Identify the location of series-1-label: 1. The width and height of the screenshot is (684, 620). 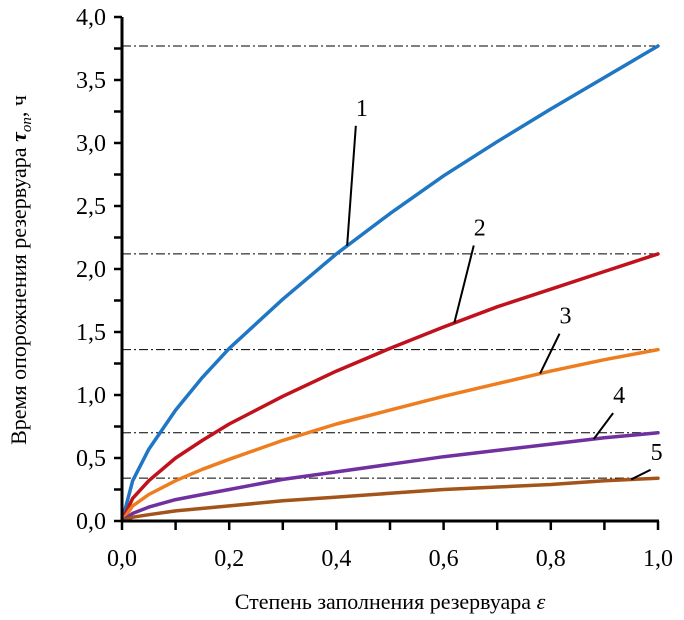
(362, 109).